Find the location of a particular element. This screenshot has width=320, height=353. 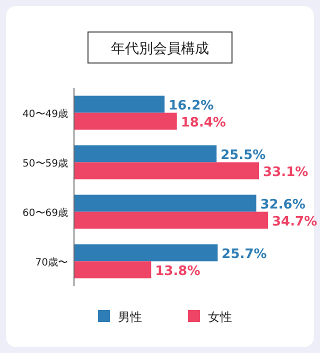

data-label: 16.2% is located at coordinates (191, 106).